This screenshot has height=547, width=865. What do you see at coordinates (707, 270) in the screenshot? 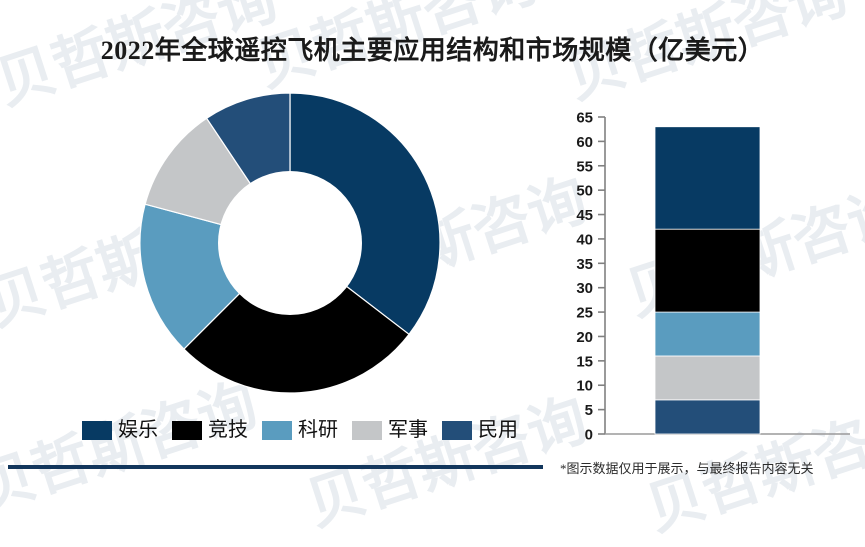
I see `bar-segment-竞技` at bounding box center [707, 270].